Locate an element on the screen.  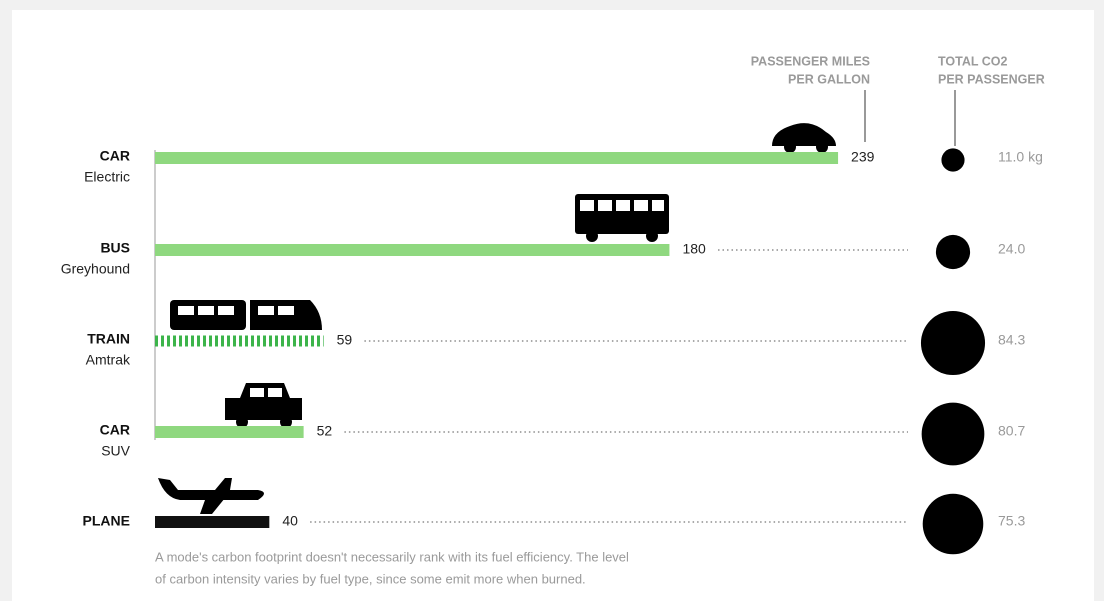
co2-label: 11.0 kg is located at coordinates (1020, 157).